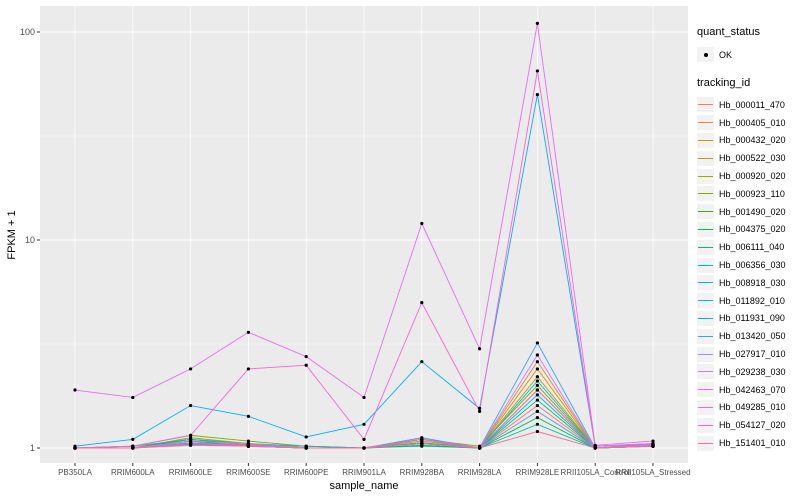  I want to click on x-tick-label: RRIM600PE, so click(306, 472).